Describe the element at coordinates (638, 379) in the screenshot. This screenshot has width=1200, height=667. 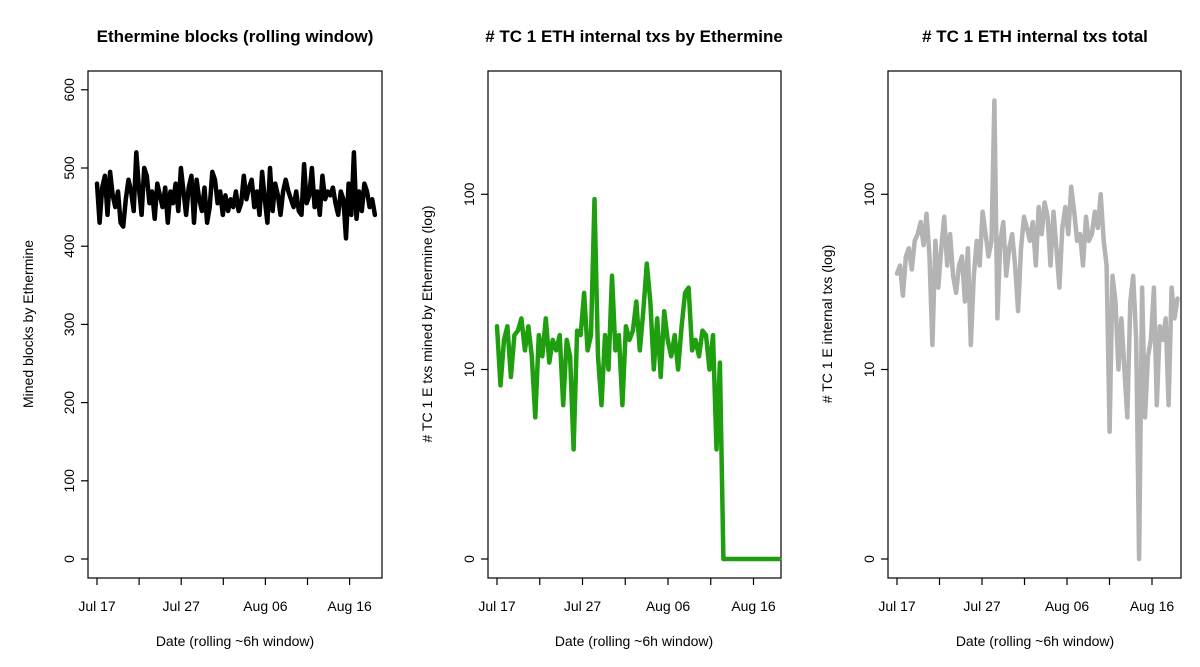
I see `series-line-ethermine-txs` at that location.